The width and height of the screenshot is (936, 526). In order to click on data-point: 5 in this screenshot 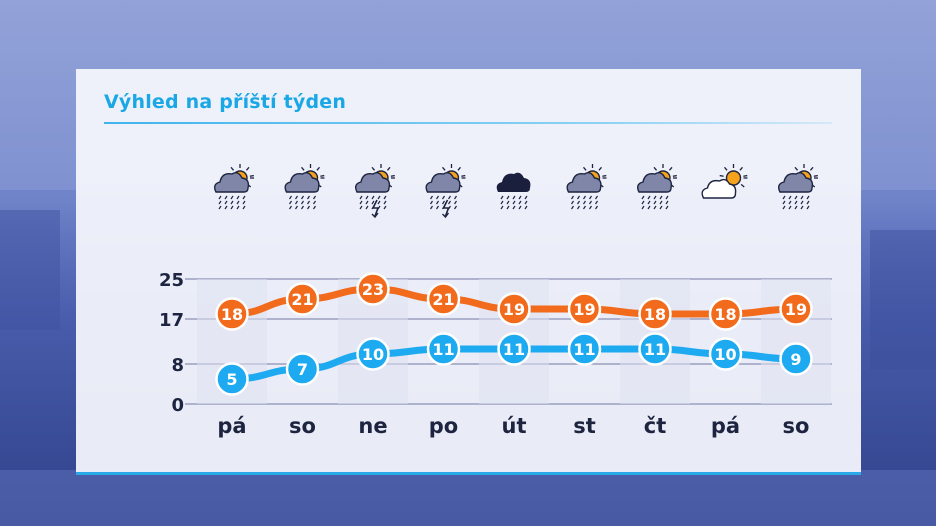, I will do `click(232, 379)`.